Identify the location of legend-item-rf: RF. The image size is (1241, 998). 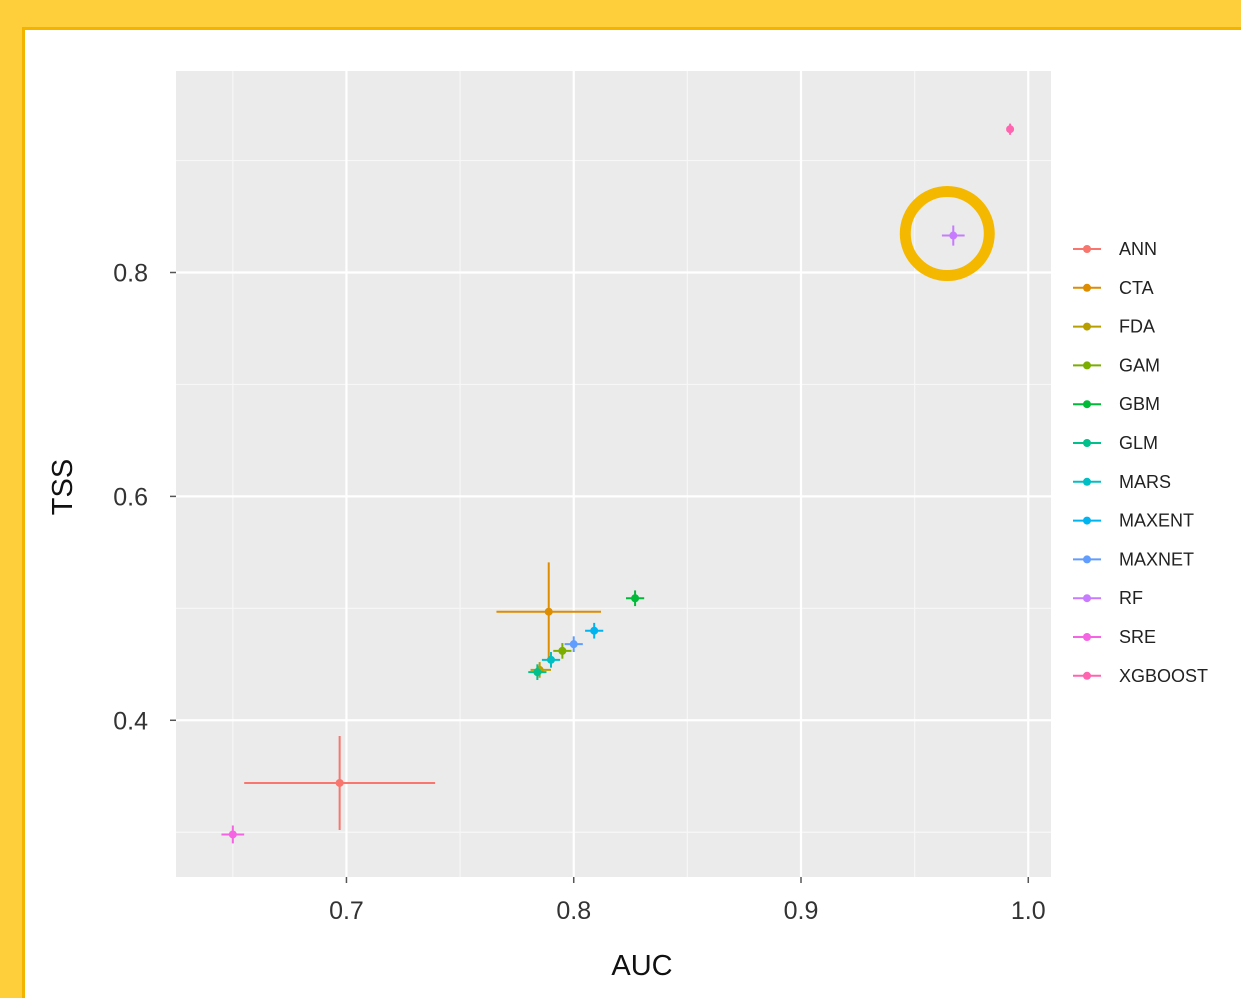
(1108, 598).